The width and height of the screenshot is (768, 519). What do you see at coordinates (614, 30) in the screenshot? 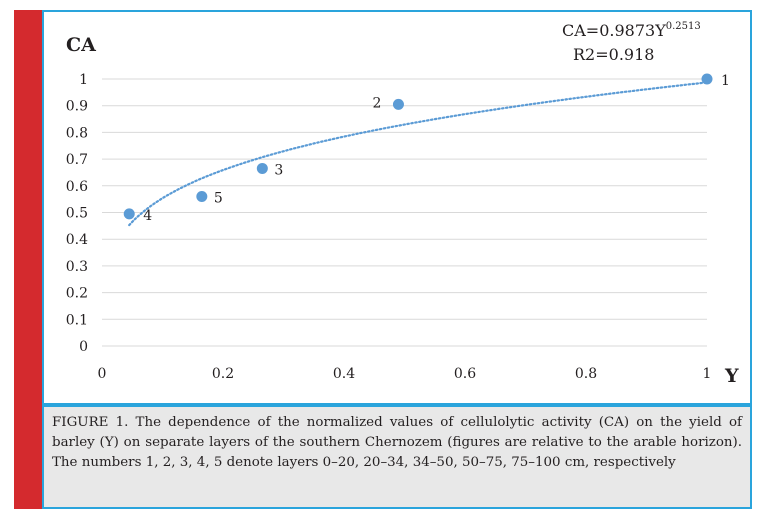
I see `equation-base: CA=0.9873Y` at bounding box center [614, 30].